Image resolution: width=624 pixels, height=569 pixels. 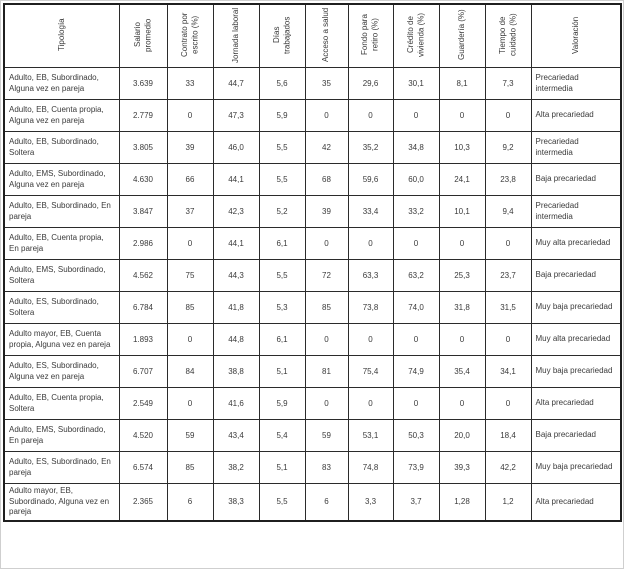 I want to click on column-header-label: Salario promedio, so click(x=142, y=35).